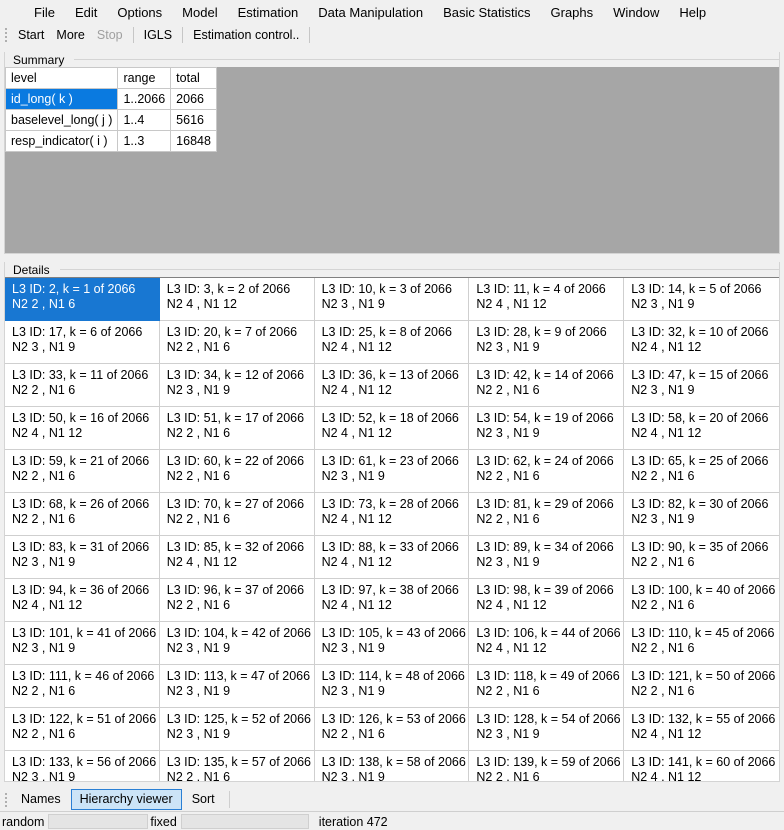 Image resolution: width=784 pixels, height=830 pixels. I want to click on summary-cell-total: 2066, so click(193, 99).